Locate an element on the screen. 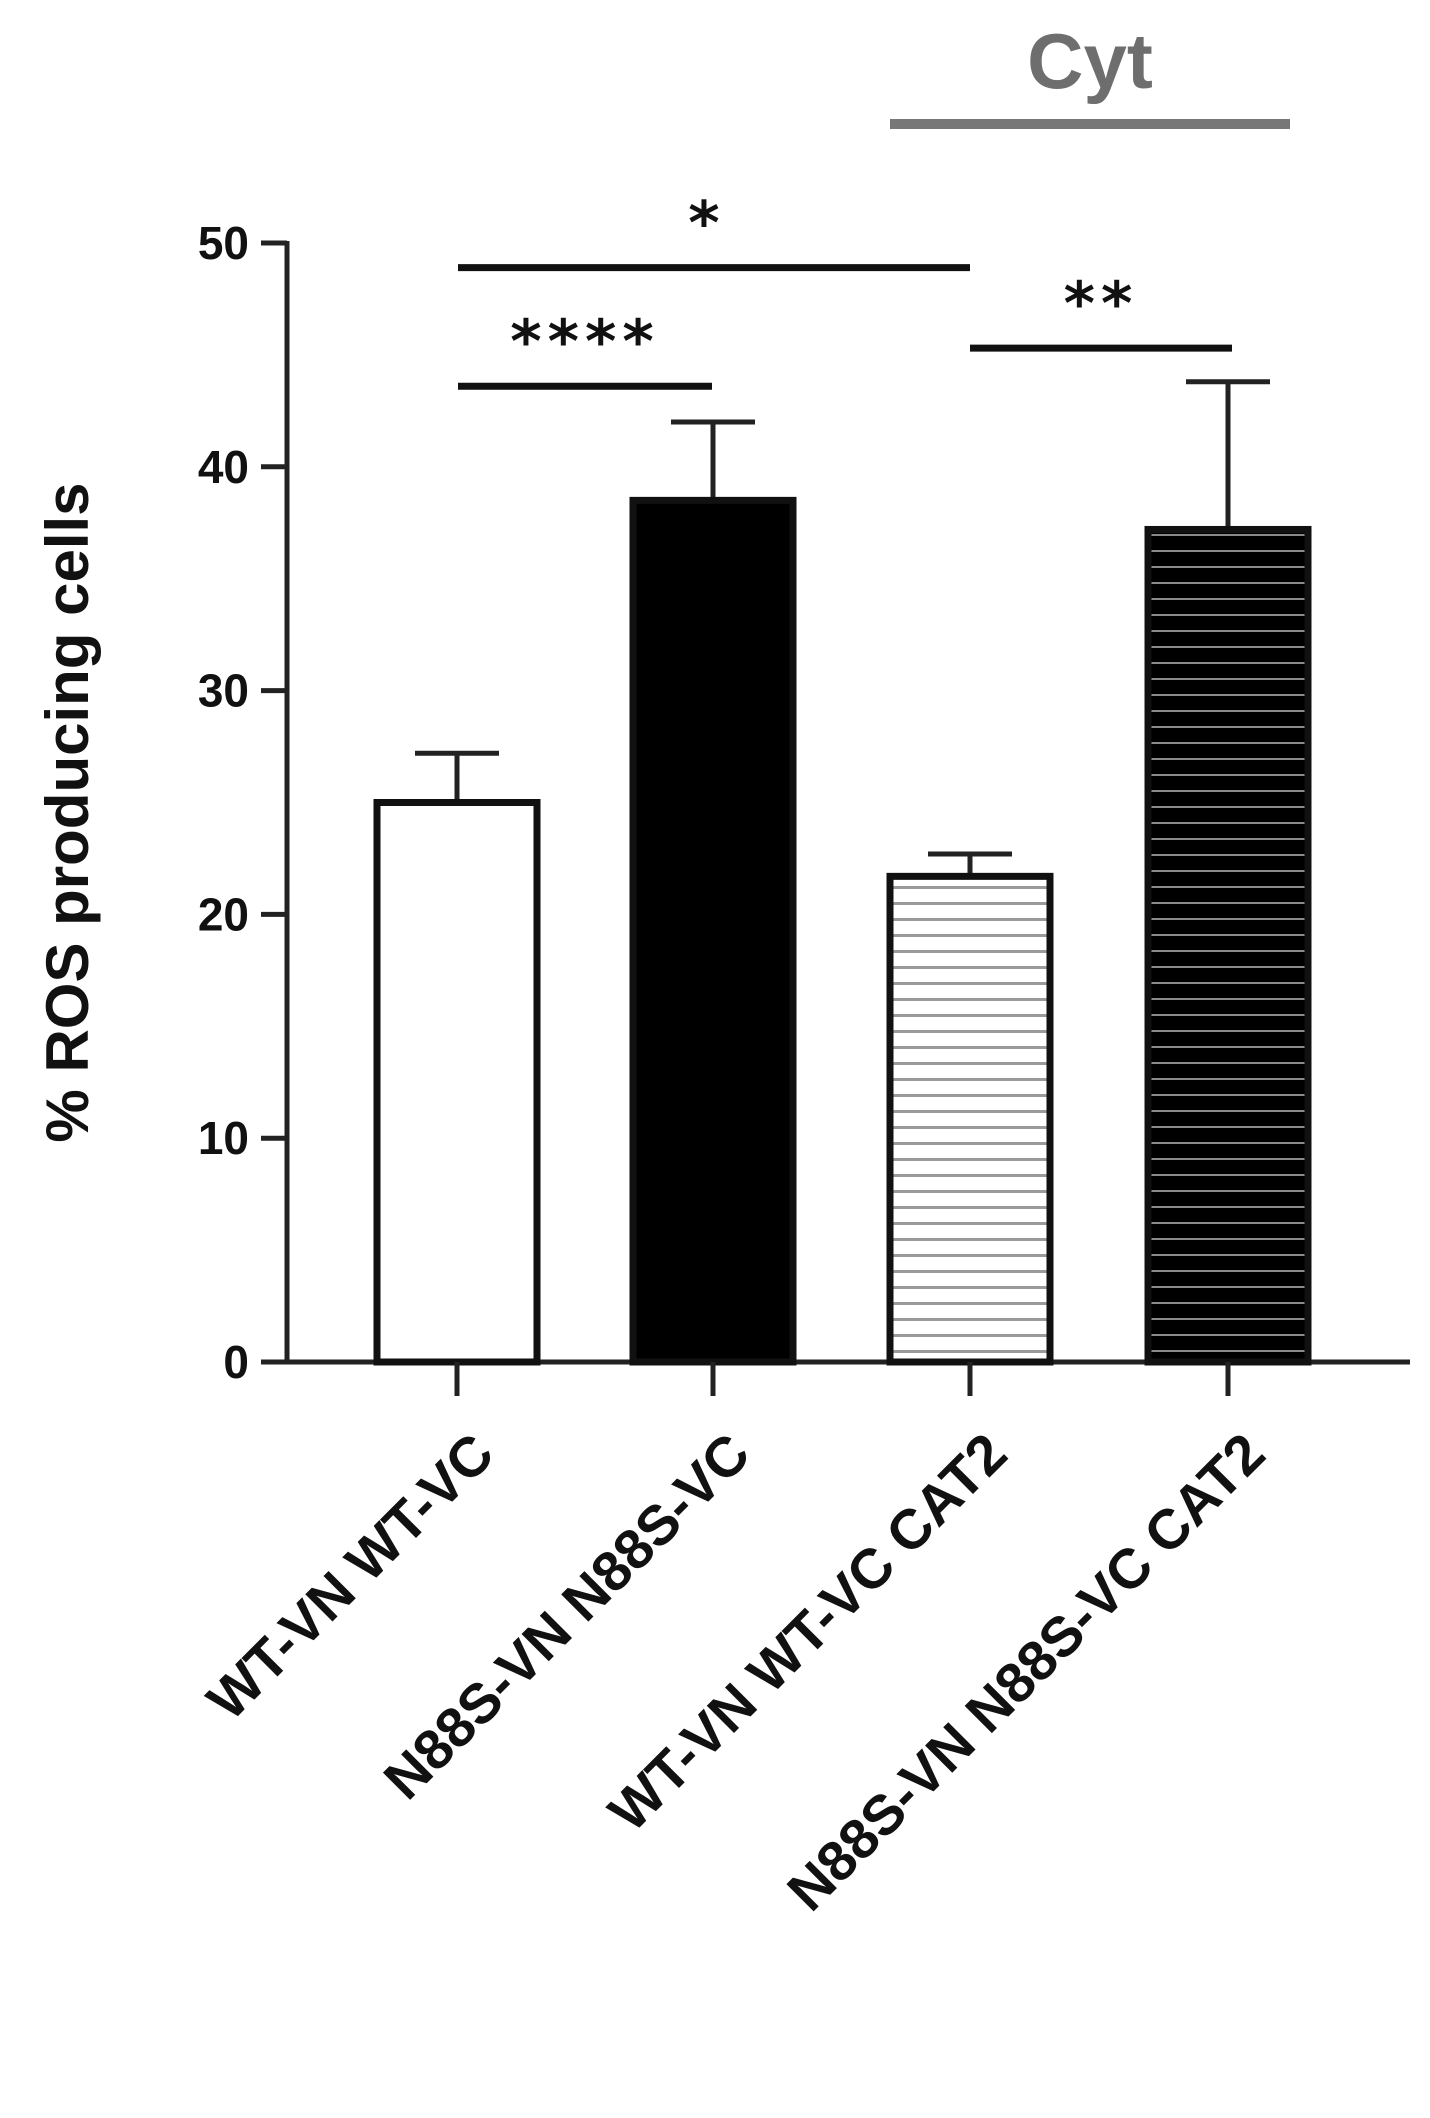 This screenshot has width=1430, height=2118. y-tick-label: 10 is located at coordinates (223, 1138).